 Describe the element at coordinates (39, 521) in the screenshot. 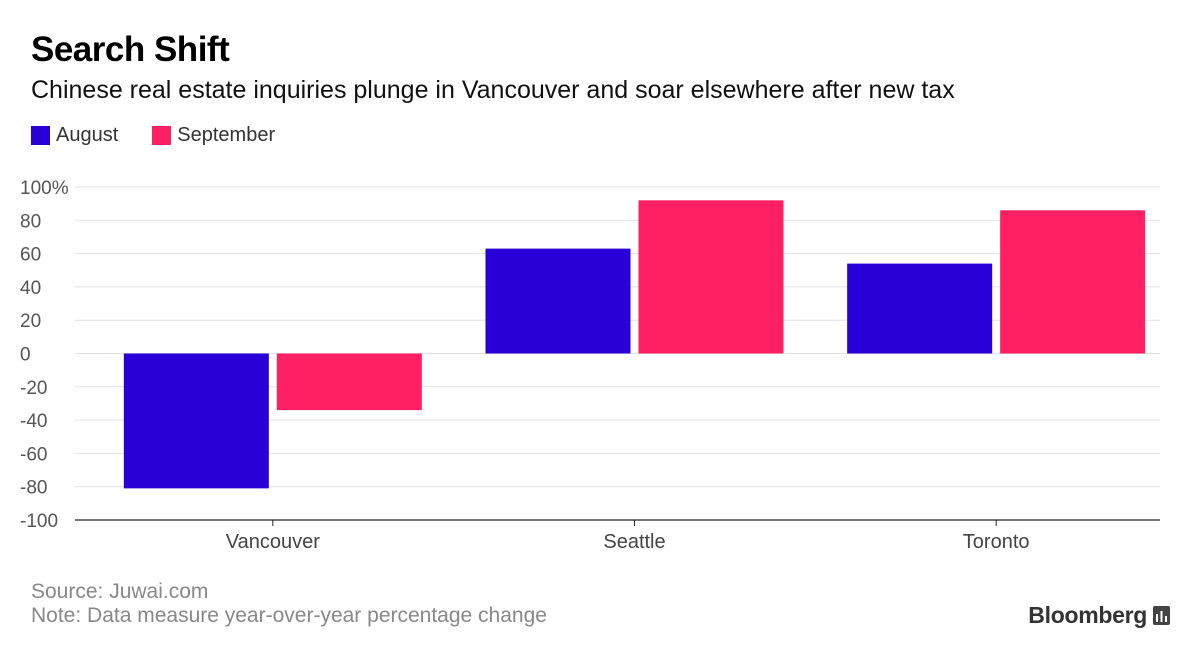

I see `y-tick-label: -100` at that location.